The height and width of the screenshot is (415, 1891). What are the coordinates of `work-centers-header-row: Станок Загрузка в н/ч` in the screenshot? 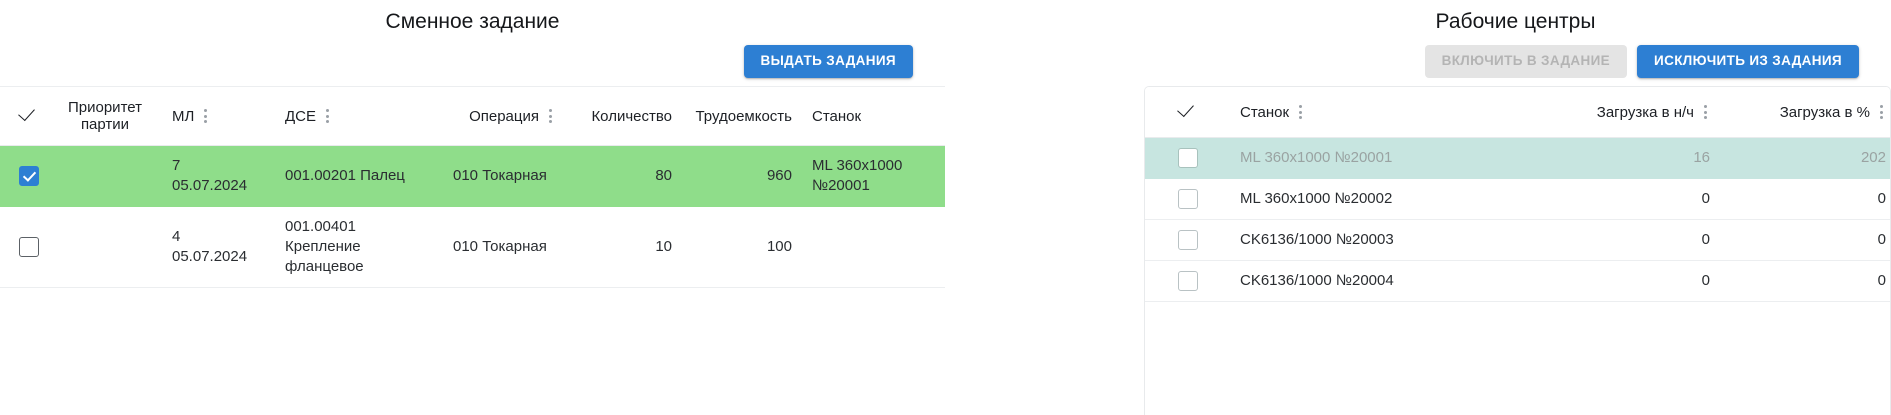 It's located at (1517, 112).